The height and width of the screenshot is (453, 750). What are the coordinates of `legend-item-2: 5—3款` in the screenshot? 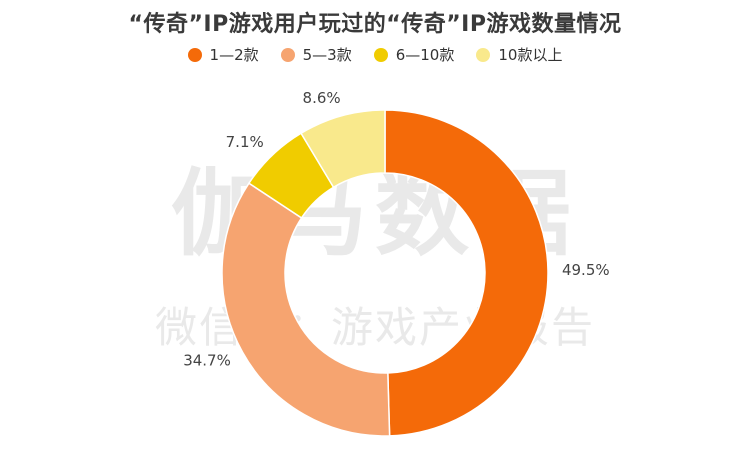 It's located at (316, 54).